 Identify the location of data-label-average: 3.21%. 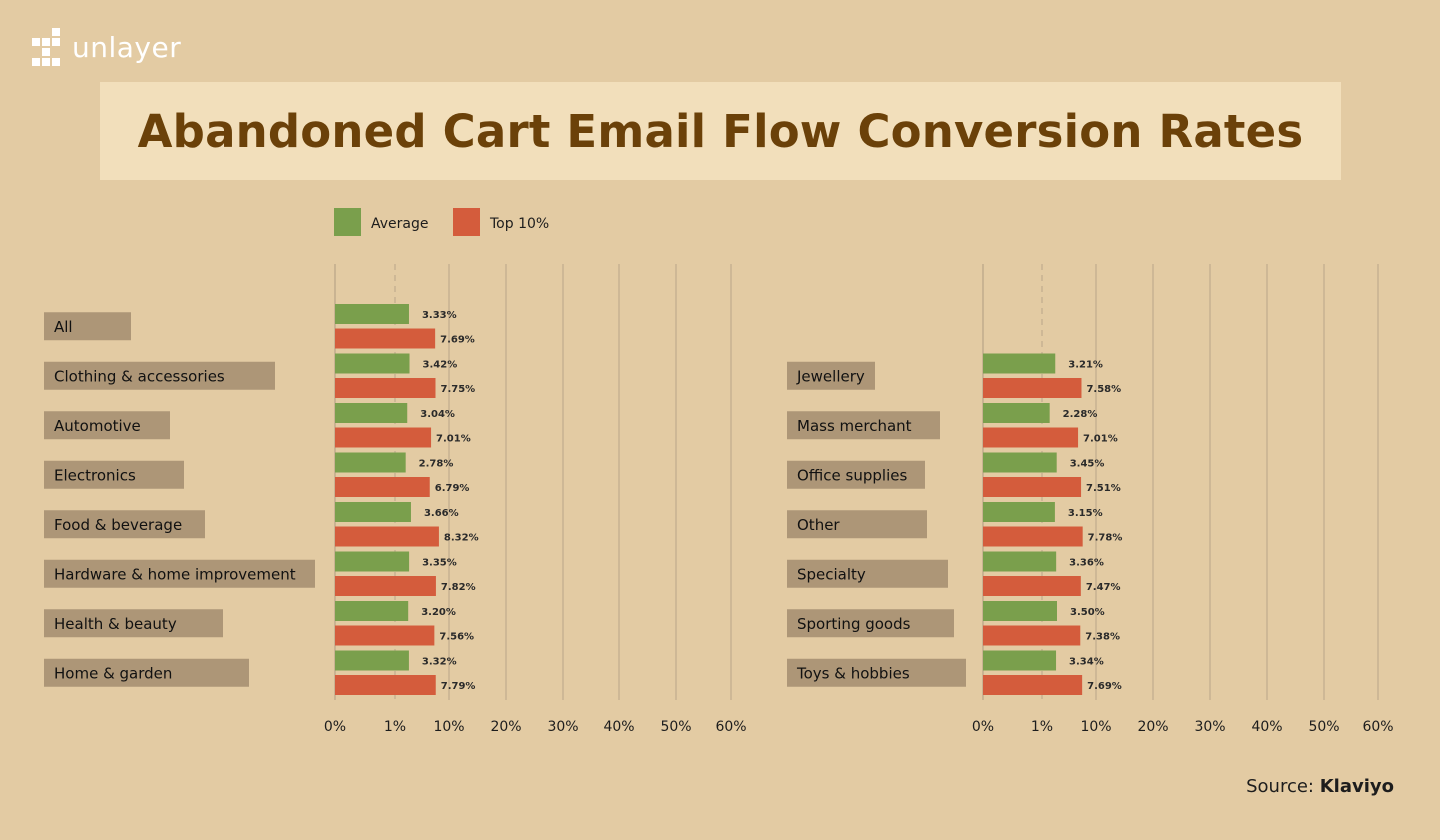
(1085, 365).